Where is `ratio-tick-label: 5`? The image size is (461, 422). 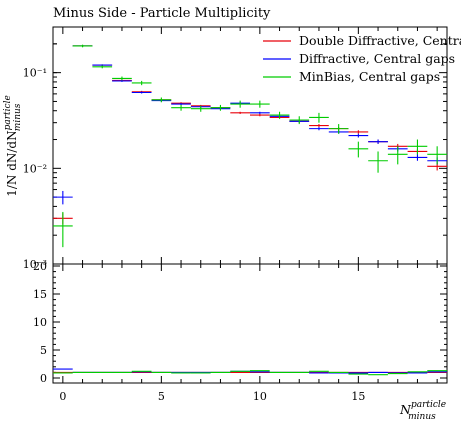 ratio-tick-label: 5 is located at coordinates (43, 350).